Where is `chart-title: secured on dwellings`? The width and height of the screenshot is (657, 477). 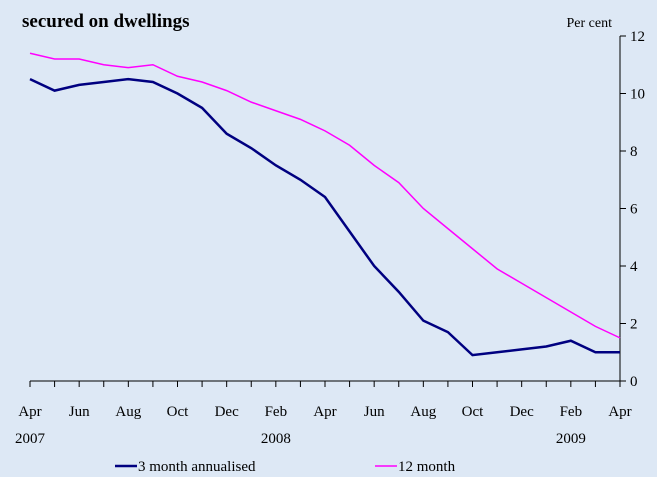 chart-title: secured on dwellings is located at coordinates (106, 21).